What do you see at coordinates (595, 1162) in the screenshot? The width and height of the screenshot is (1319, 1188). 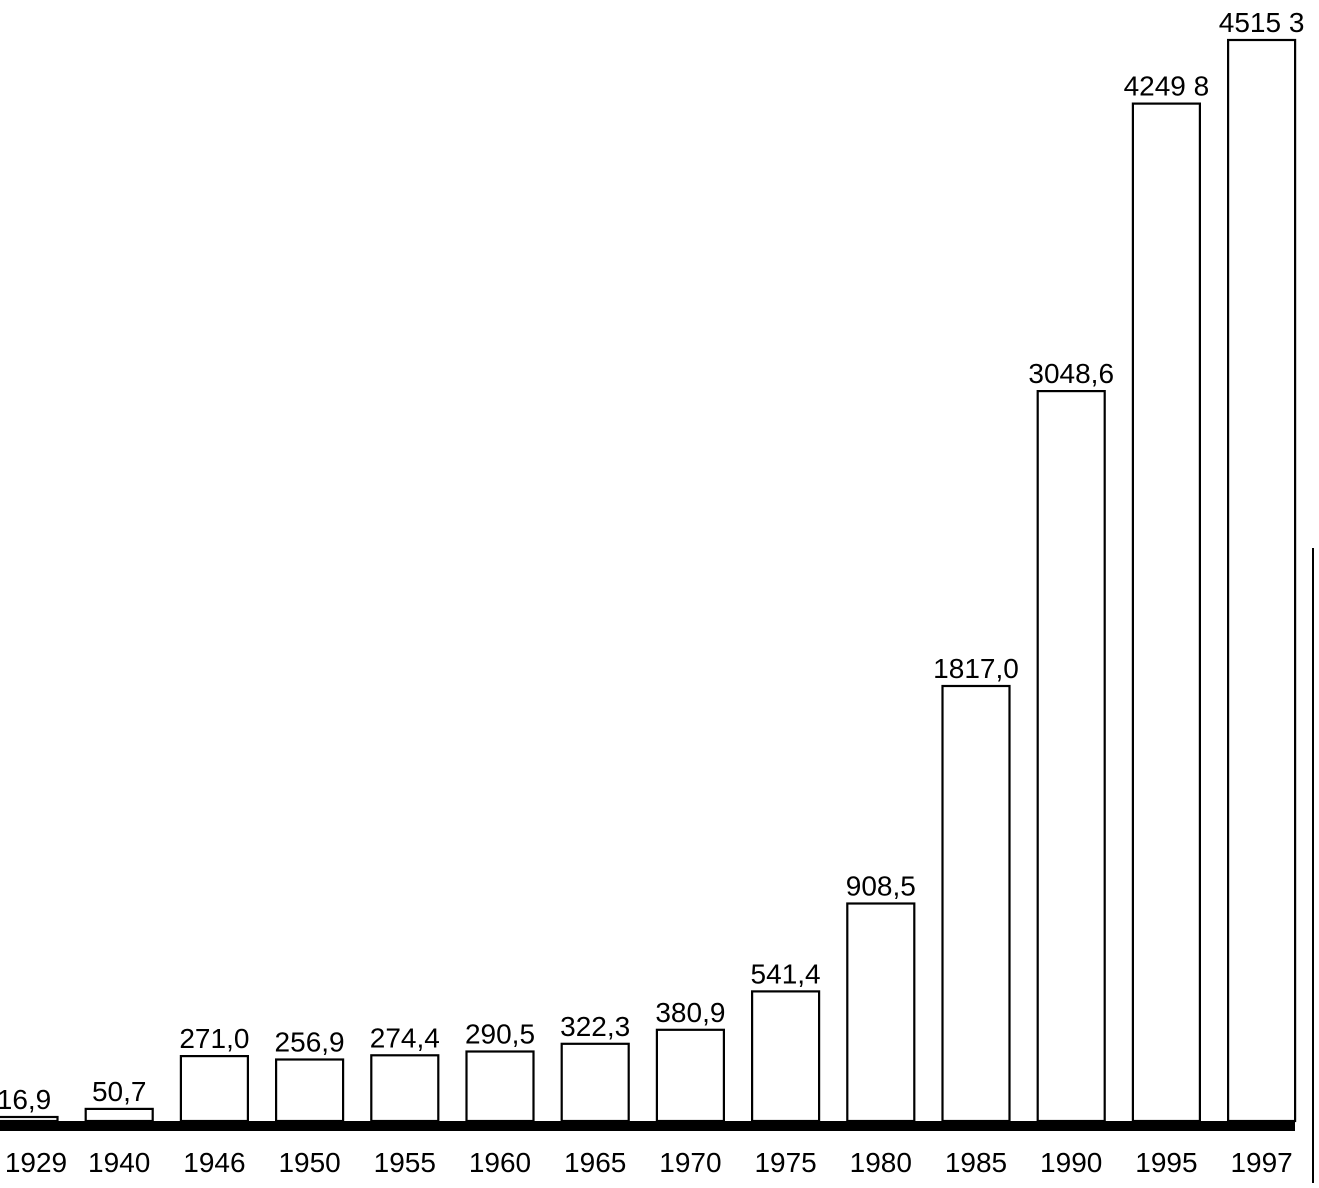 I see `category-label-1965: 1965` at bounding box center [595, 1162].